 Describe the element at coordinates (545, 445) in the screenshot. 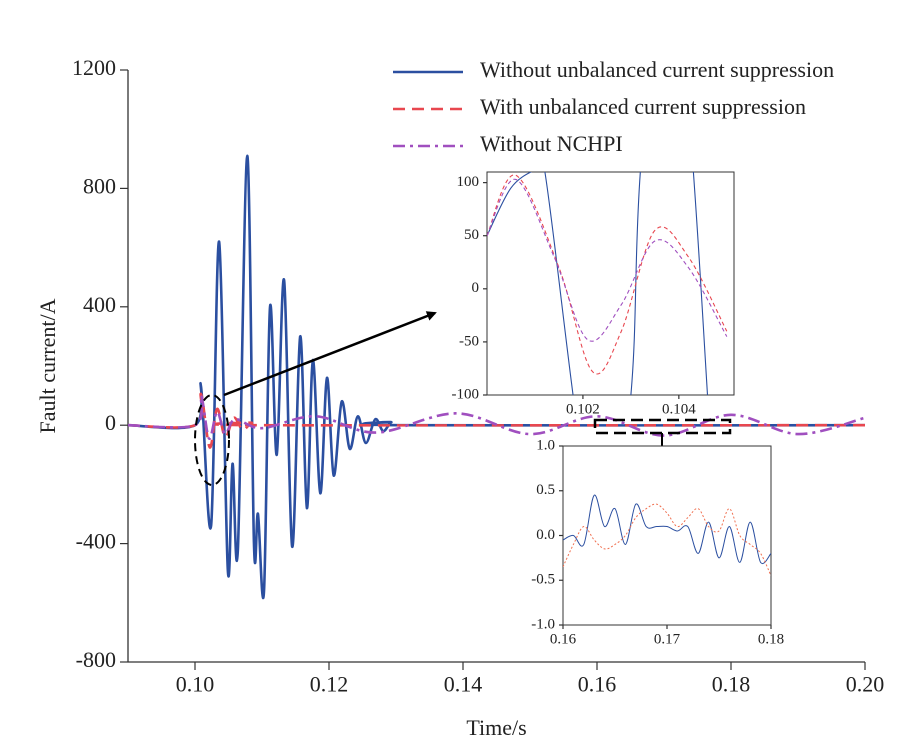

I see `y-tick-label: 1.0` at that location.